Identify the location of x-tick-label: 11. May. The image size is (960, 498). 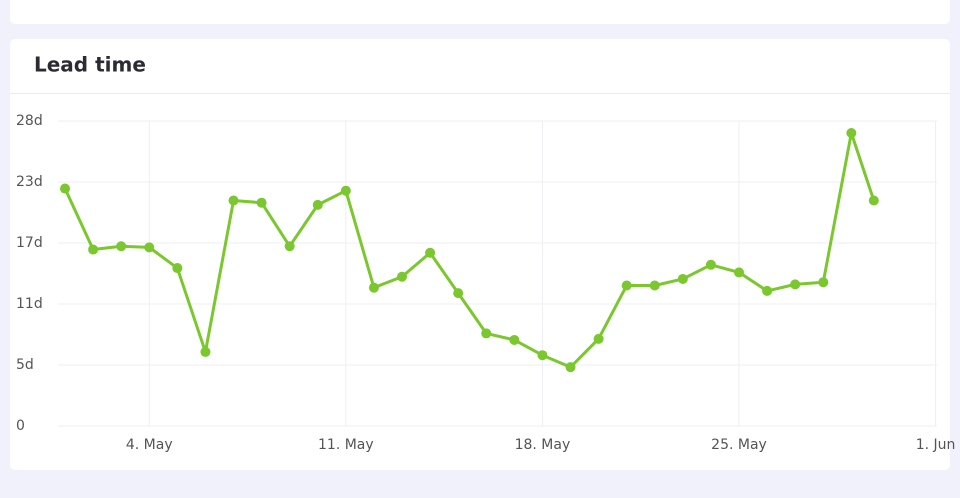
(346, 445).